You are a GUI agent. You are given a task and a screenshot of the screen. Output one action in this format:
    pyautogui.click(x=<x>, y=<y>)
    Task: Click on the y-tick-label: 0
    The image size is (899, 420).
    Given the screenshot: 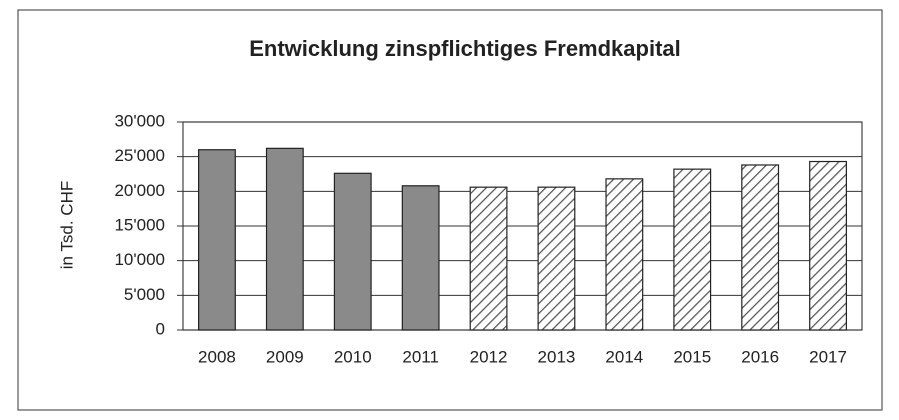 What is the action you would take?
    pyautogui.click(x=160, y=328)
    